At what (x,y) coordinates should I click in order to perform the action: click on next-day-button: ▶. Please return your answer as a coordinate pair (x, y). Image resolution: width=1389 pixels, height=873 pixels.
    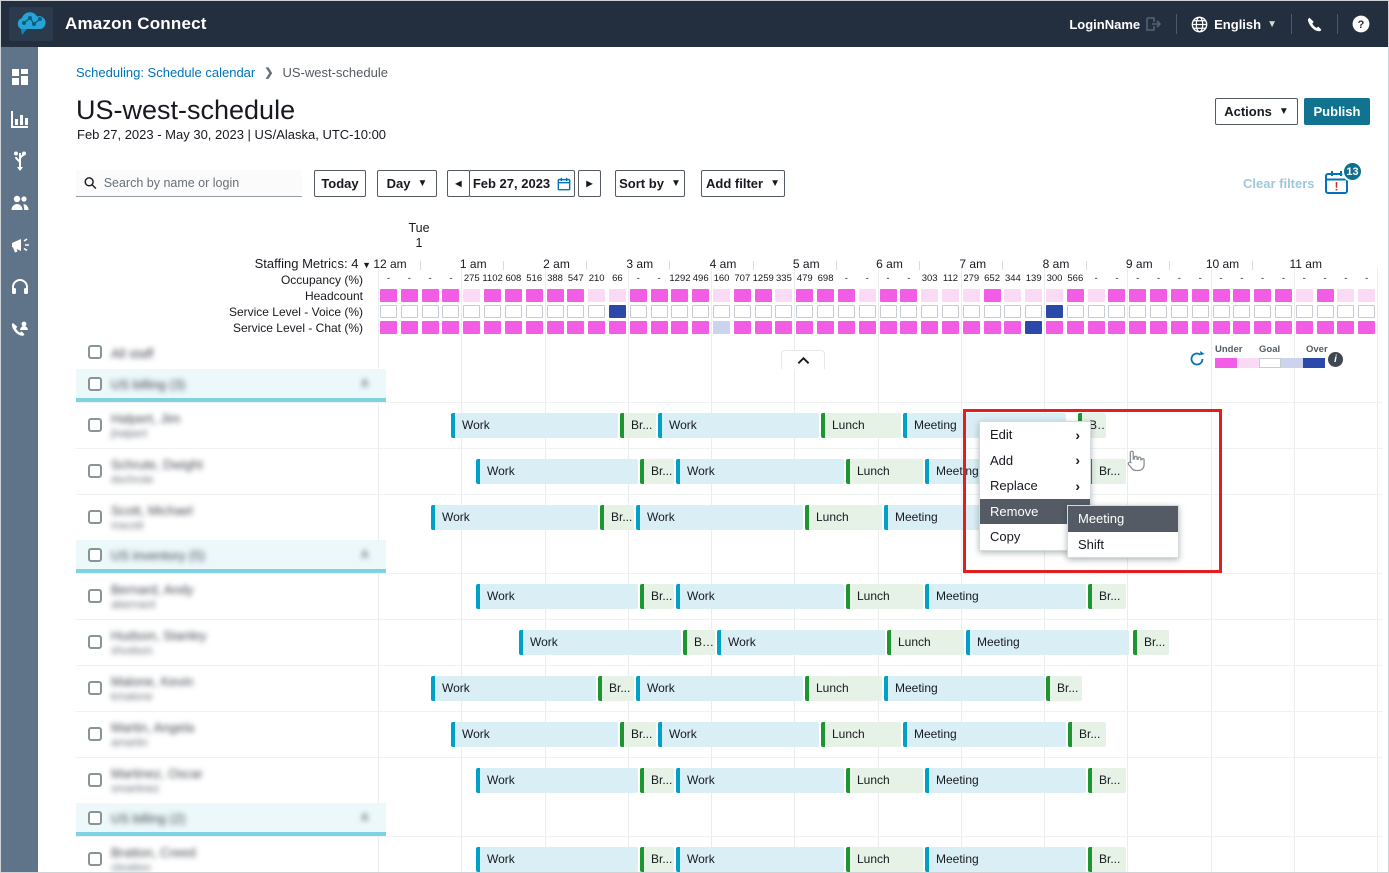
    Looking at the image, I should click on (589, 183).